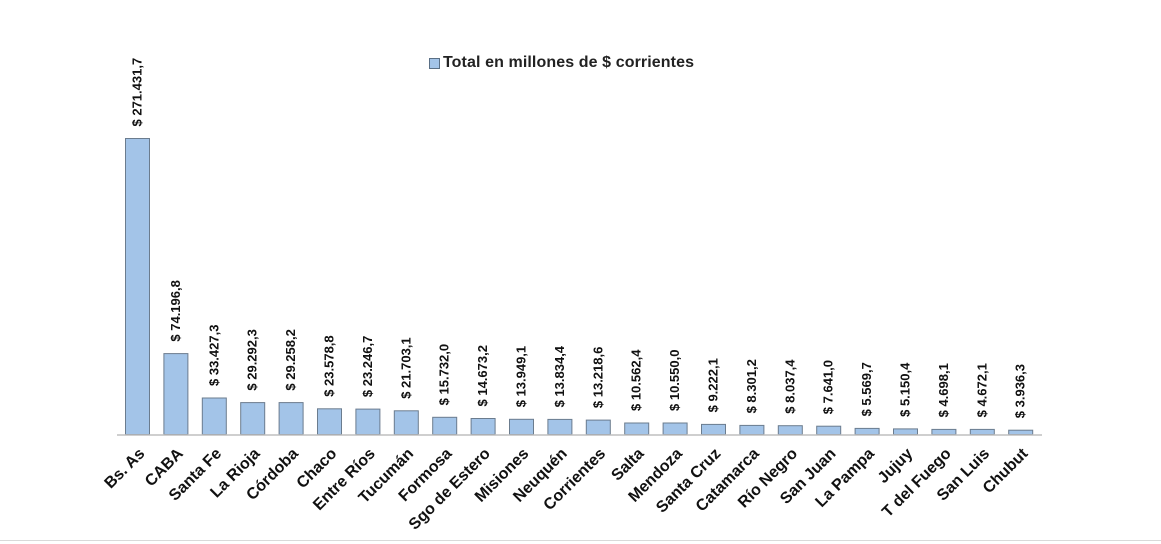 This screenshot has width=1161, height=544. Describe the element at coordinates (329, 365) in the screenshot. I see `value-label: $ 23.578,8` at that location.